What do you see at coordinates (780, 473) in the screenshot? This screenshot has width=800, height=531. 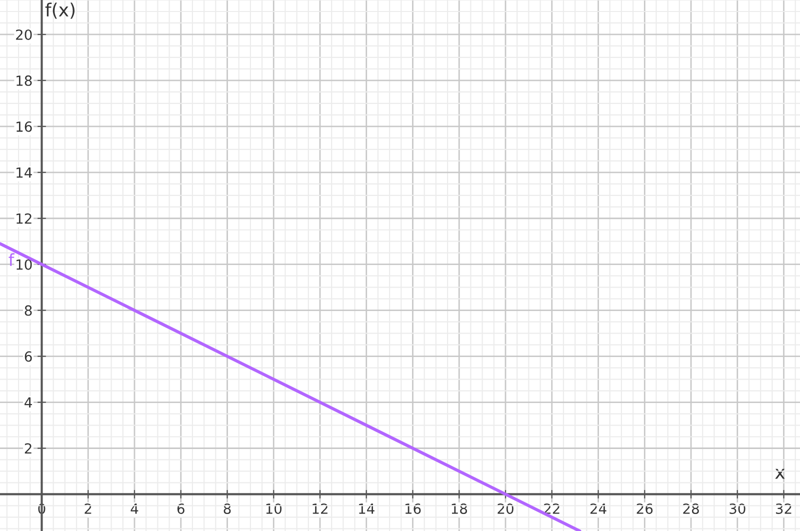 I see `x-axis-title: x` at bounding box center [780, 473].